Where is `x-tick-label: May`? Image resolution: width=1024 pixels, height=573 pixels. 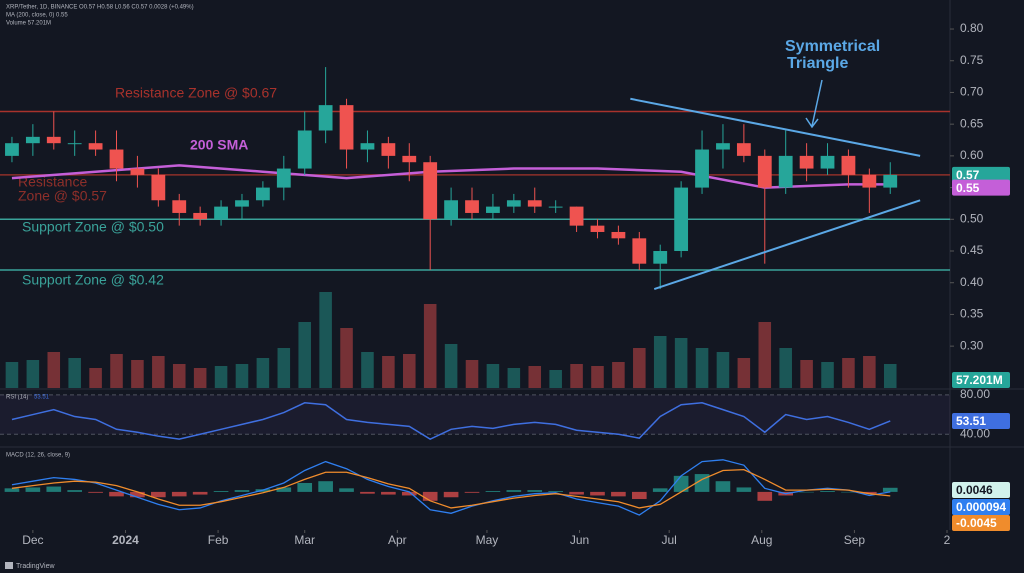
x-tick-label: May is located at coordinates (487, 540).